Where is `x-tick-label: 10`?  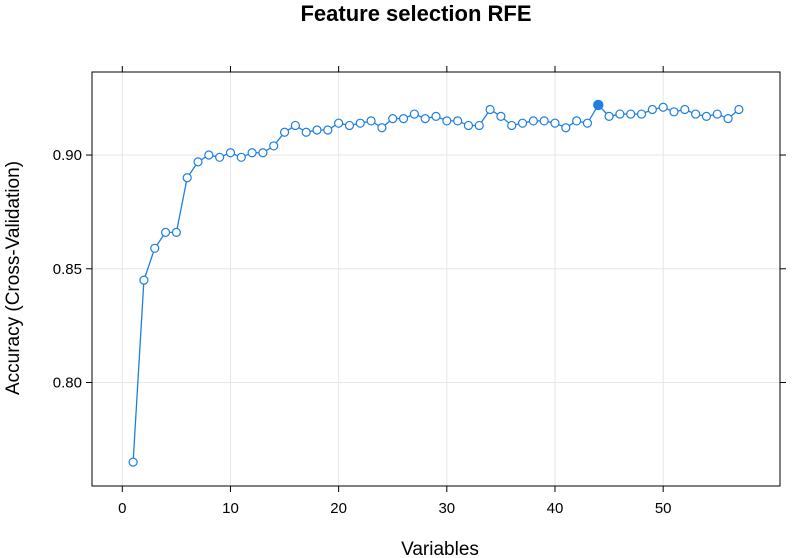 x-tick-label: 10 is located at coordinates (230, 508).